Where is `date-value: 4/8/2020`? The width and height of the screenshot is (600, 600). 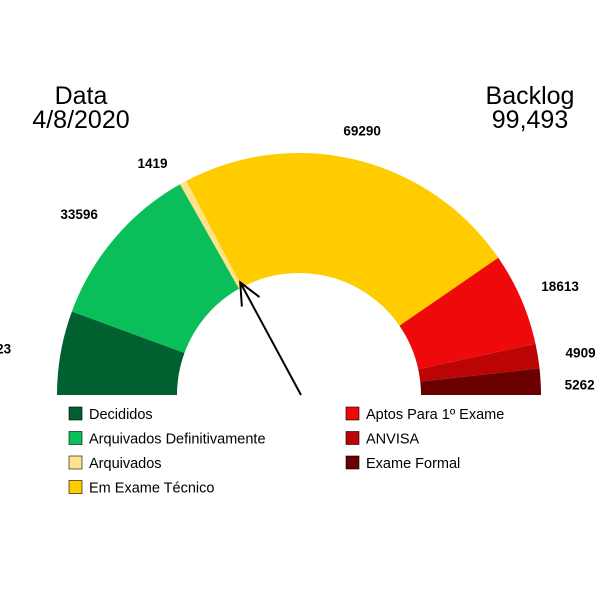 date-value: 4/8/2020 is located at coordinates (80, 120).